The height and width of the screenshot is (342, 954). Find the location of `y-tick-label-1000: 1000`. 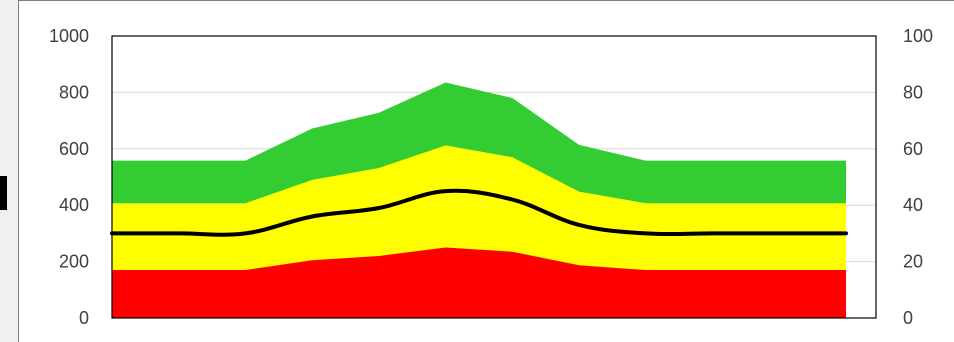

y-tick-label-1000: 1000 is located at coordinates (69, 36).